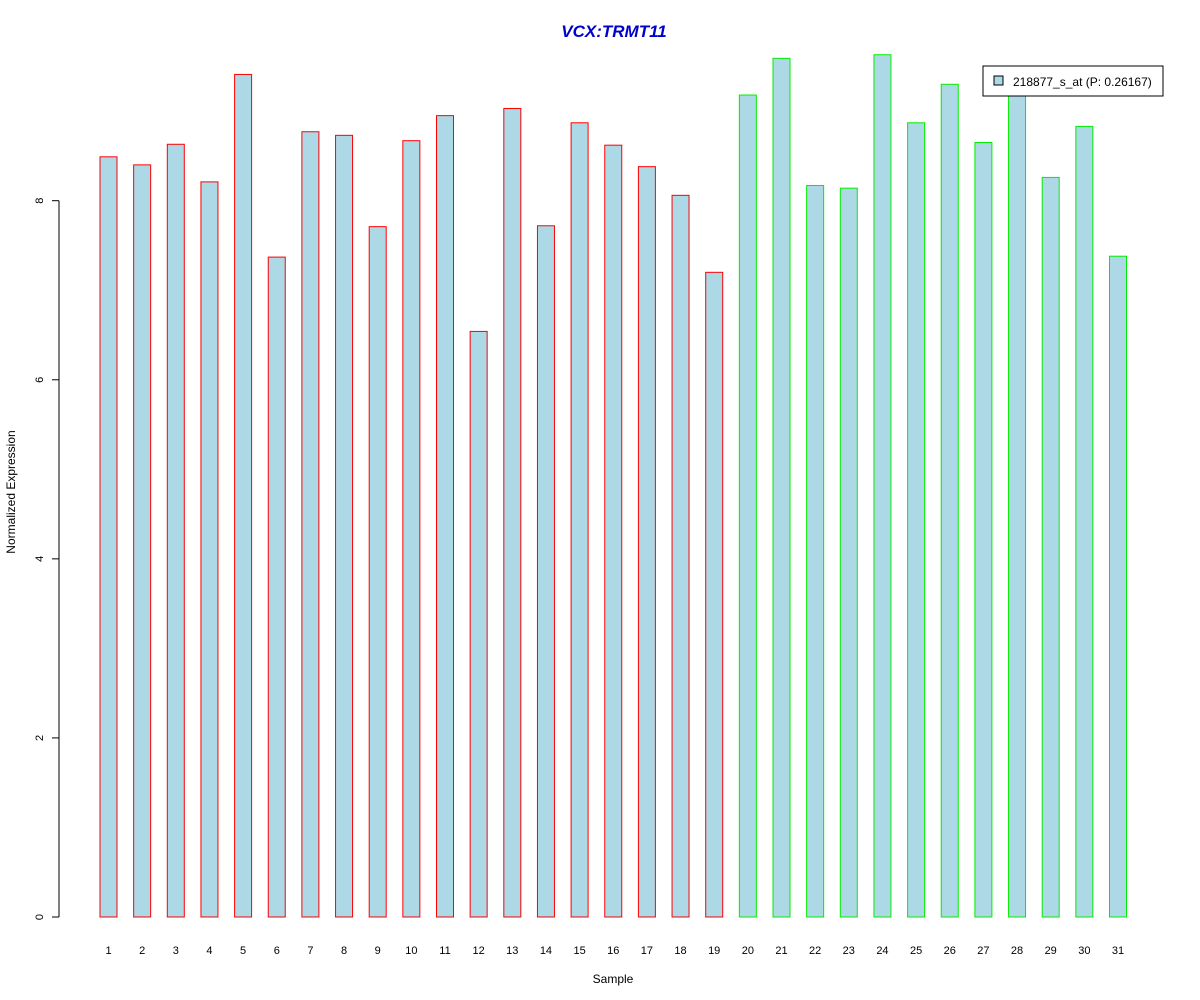  What do you see at coordinates (748, 951) in the screenshot?
I see `x-tick-label: 20` at bounding box center [748, 951].